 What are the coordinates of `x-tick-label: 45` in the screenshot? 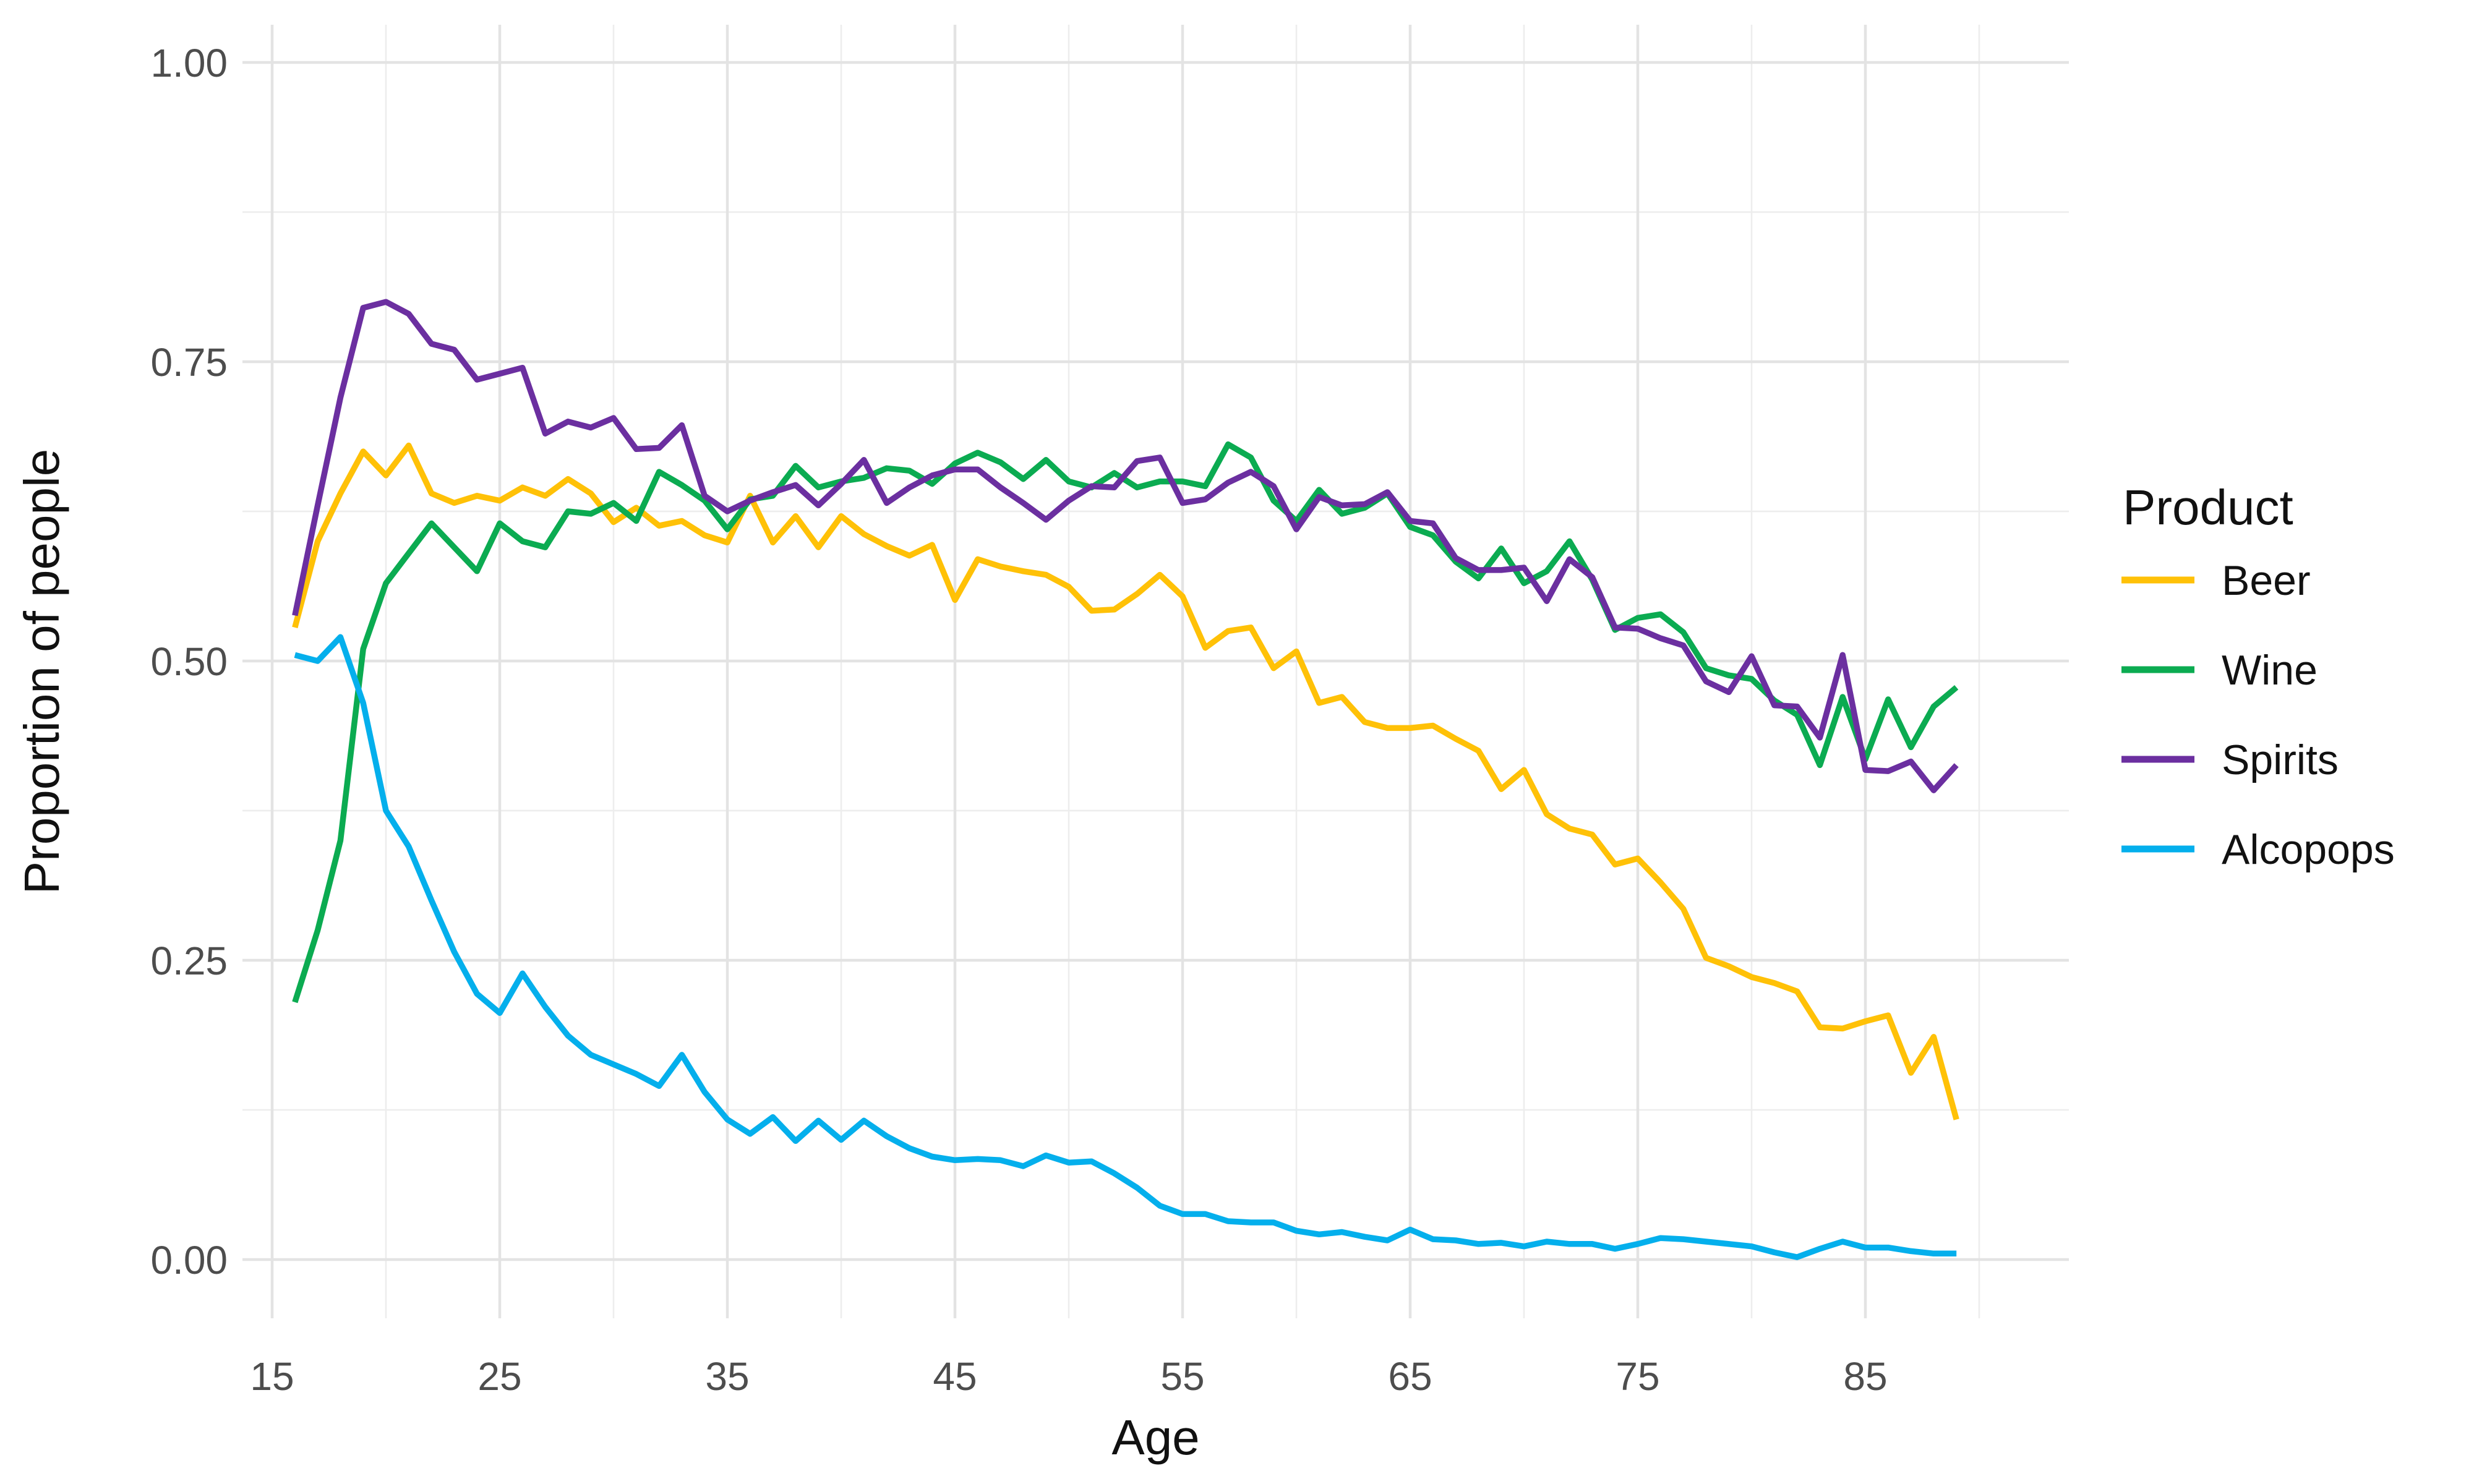 It's located at (955, 1376).